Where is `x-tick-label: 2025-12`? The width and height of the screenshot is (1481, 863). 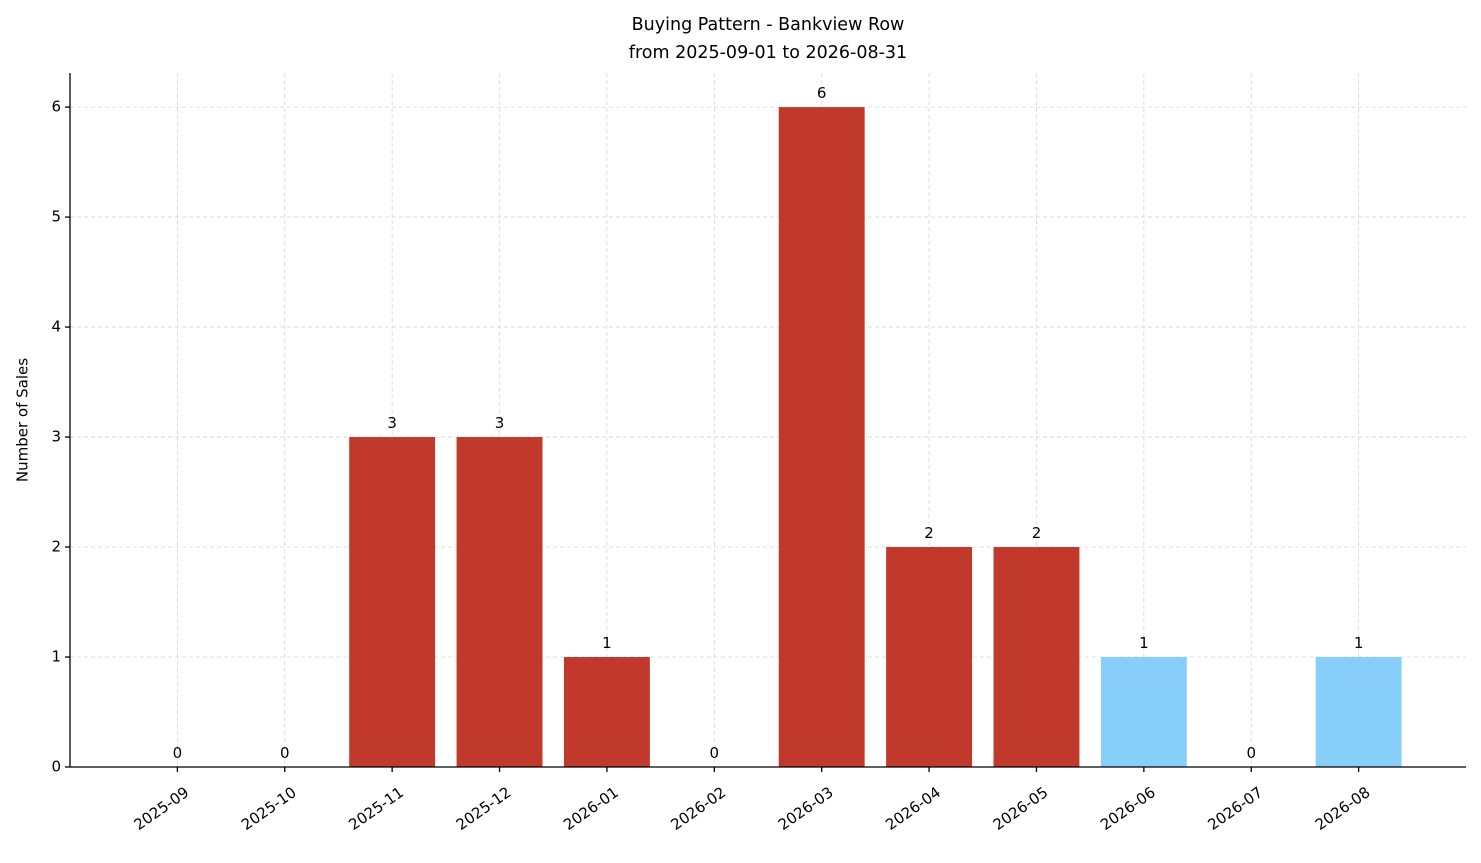
x-tick-label: 2025-12 is located at coordinates (484, 808).